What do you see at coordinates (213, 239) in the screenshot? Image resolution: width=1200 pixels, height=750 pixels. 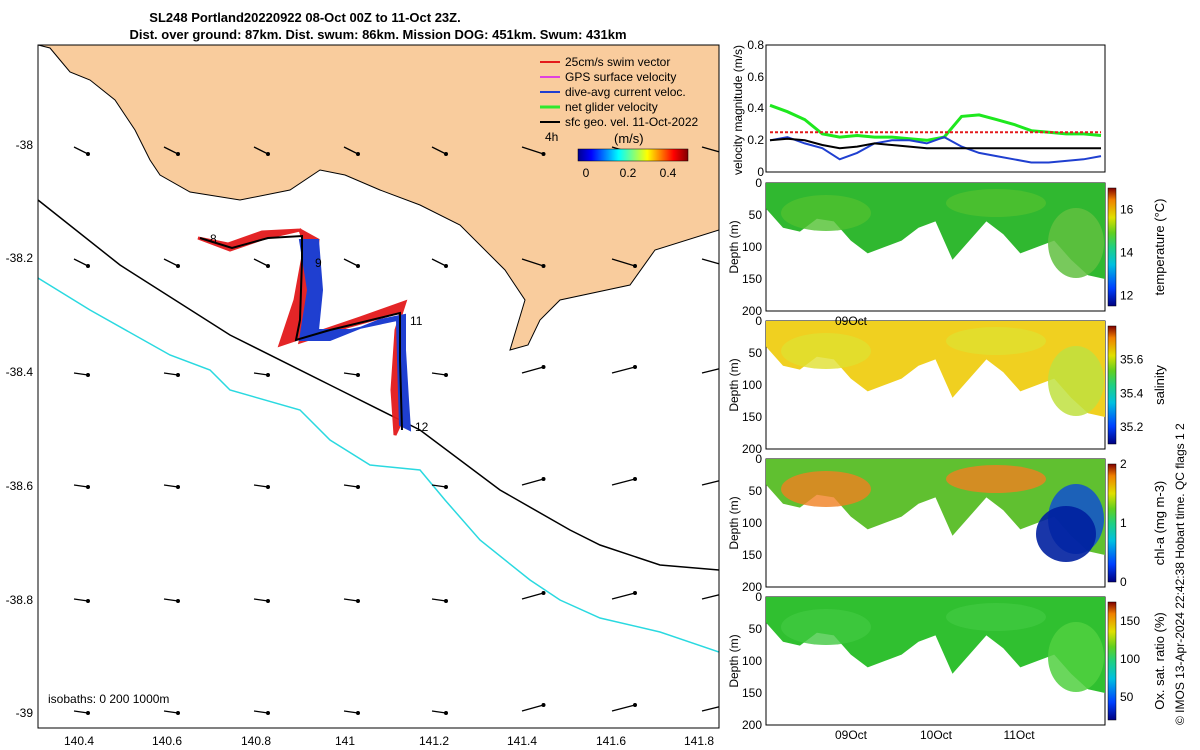 I see `day-label-8: 8` at bounding box center [213, 239].